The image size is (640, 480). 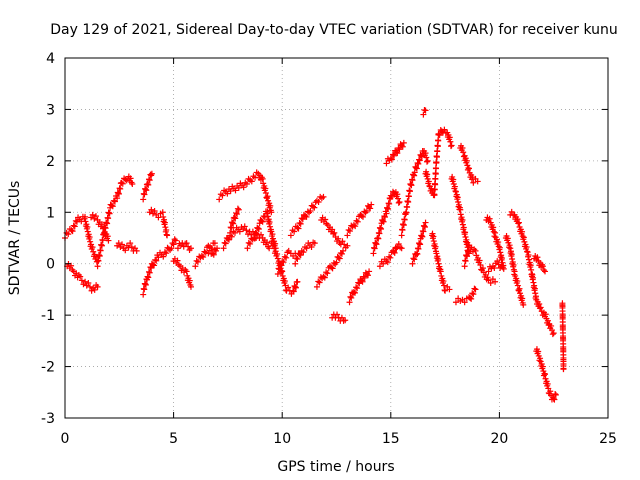 I want to click on y-tick-label: 3, so click(x=50, y=110).